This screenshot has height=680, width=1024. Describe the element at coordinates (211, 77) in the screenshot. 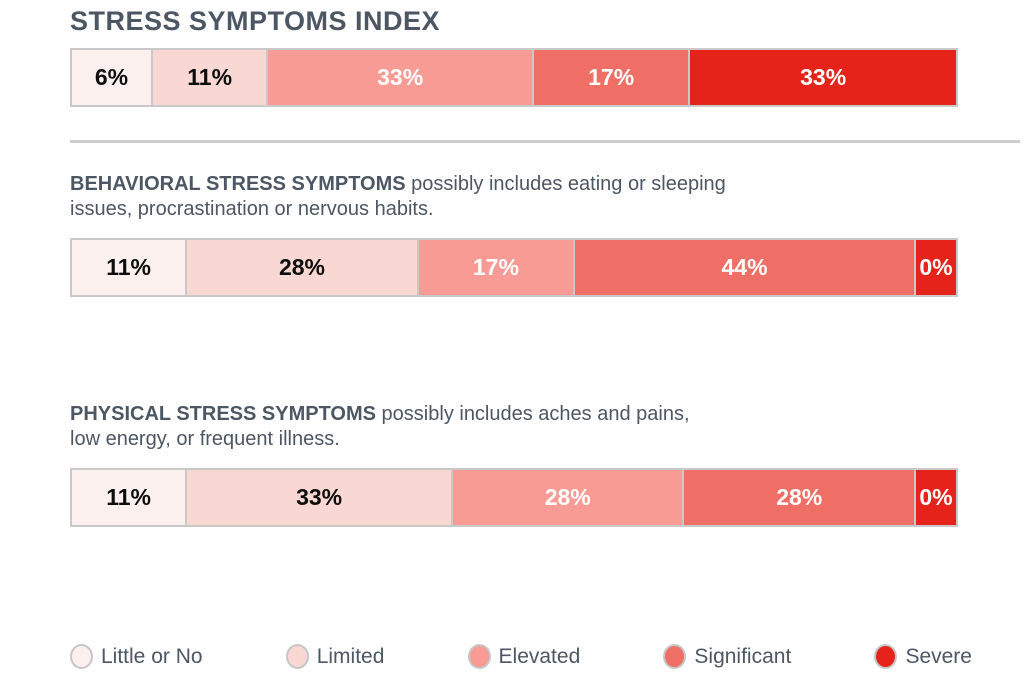

I see `segment-limited: 11%` at that location.